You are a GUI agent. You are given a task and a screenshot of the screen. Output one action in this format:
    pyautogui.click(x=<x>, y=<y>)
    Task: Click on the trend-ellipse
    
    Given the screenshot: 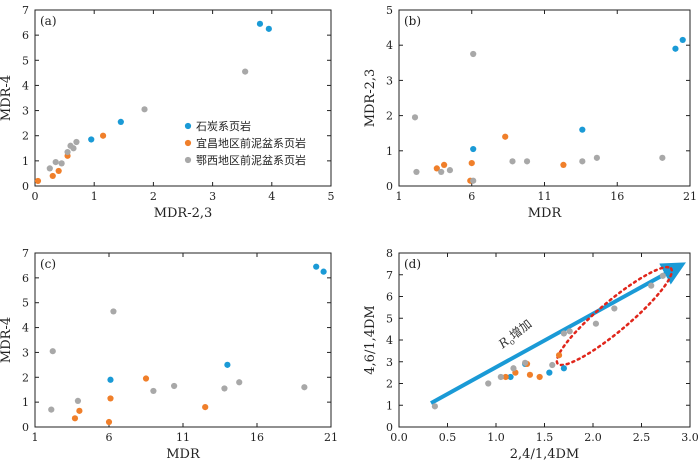 What is the action you would take?
    pyautogui.click(x=614, y=316)
    